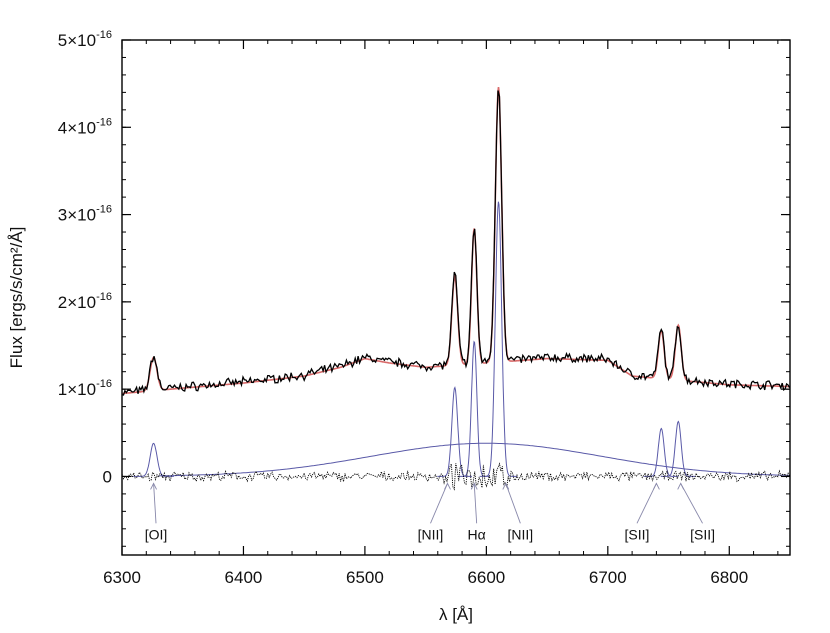 The image size is (830, 633). I want to click on y-tick-label: 5×10⁻¹⁶, so click(85, 39).